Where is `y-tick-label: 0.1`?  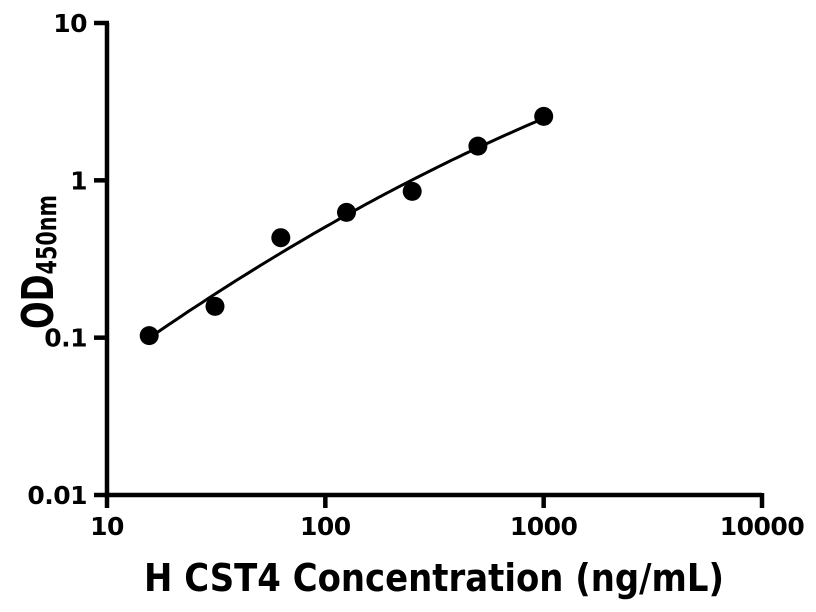 y-tick-label: 0.1 is located at coordinates (65, 338).